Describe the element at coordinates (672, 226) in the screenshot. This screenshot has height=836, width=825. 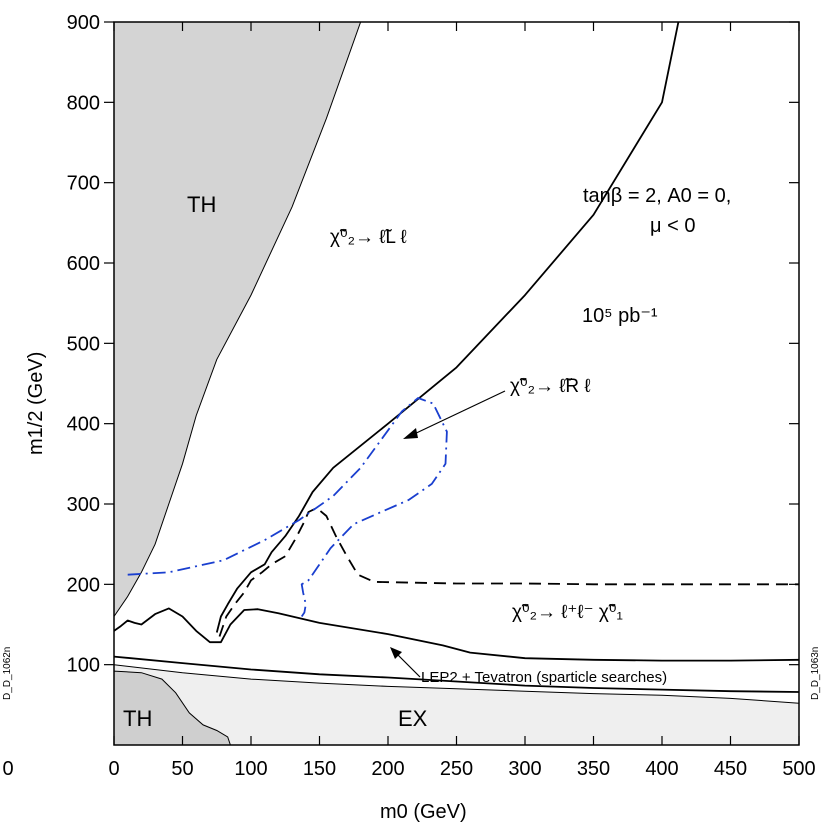
I see `params-line2: μ < 0` at that location.